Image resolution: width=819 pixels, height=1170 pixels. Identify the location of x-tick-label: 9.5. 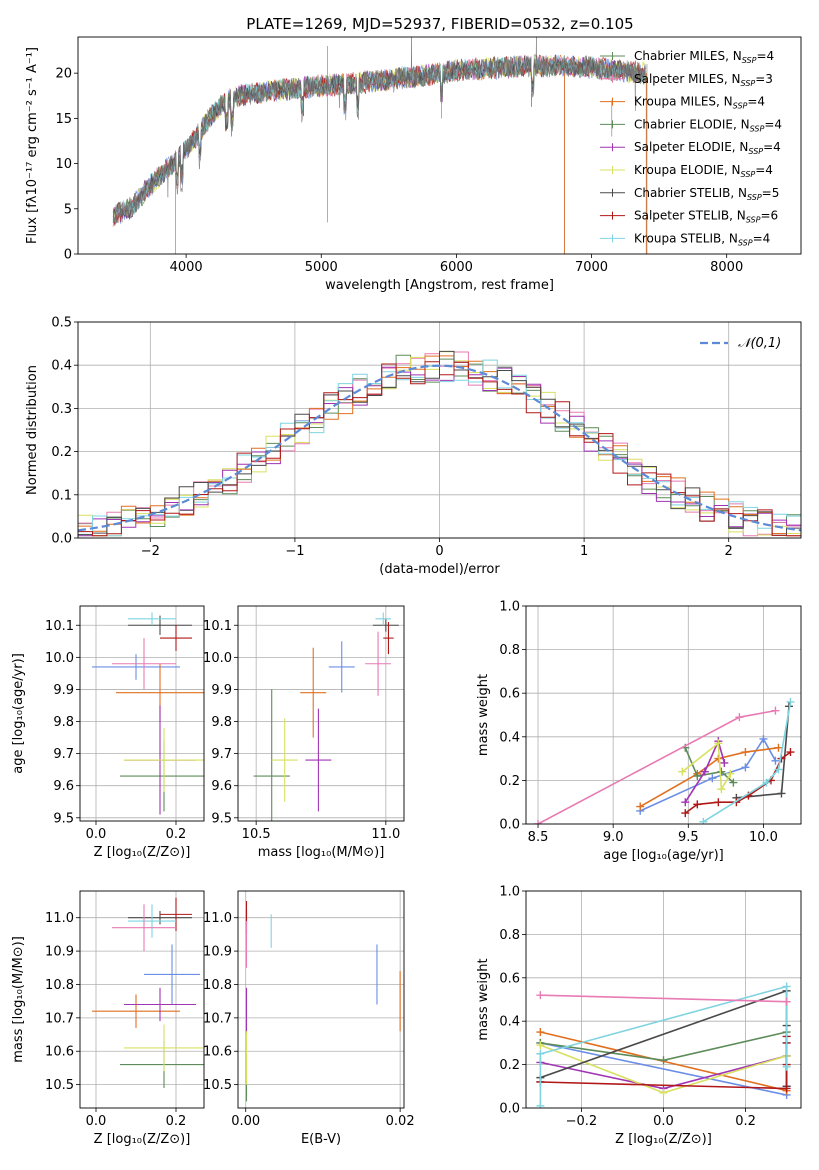
(688, 837).